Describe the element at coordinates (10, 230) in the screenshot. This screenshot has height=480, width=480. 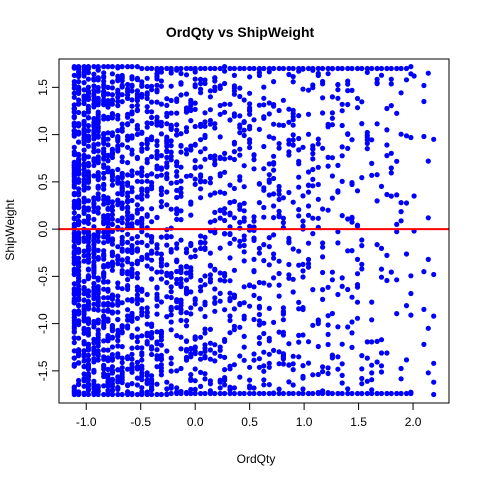
I see `y-axis-label: ShipWeight` at that location.